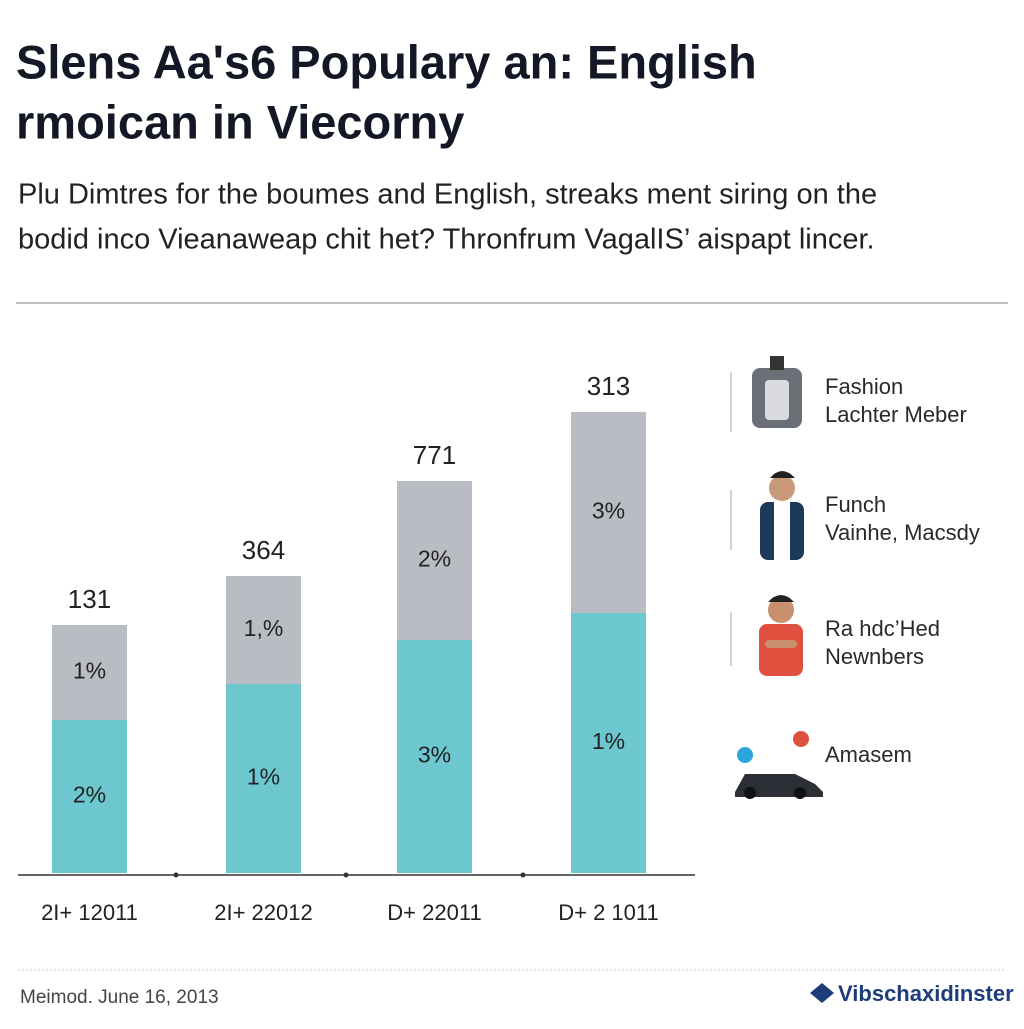 The height and width of the screenshot is (1029, 1024). What do you see at coordinates (608, 912) in the screenshot?
I see `x-tick-label: D+ 2 1011` at bounding box center [608, 912].